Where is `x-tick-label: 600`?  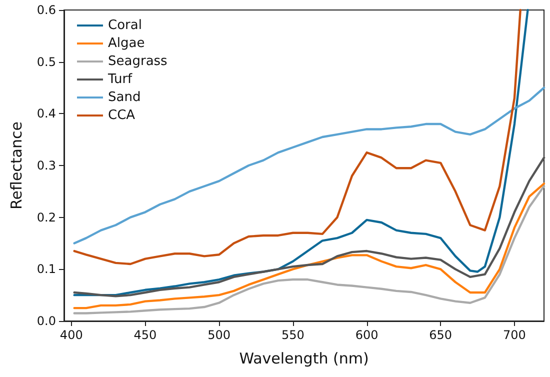 x-tick-label: 600 is located at coordinates (366, 335).